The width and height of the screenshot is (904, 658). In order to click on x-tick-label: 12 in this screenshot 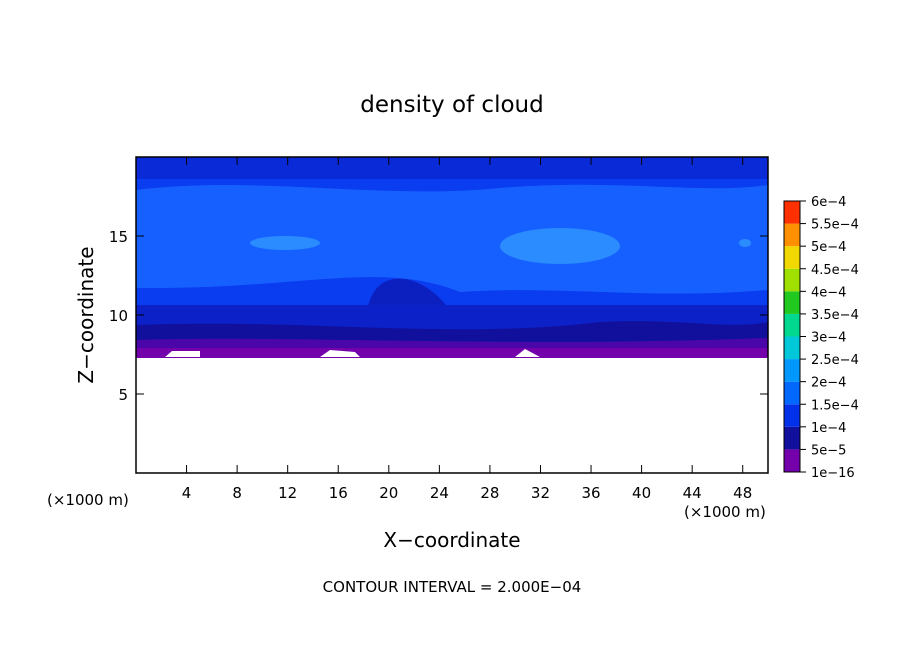, I will do `click(287, 493)`.